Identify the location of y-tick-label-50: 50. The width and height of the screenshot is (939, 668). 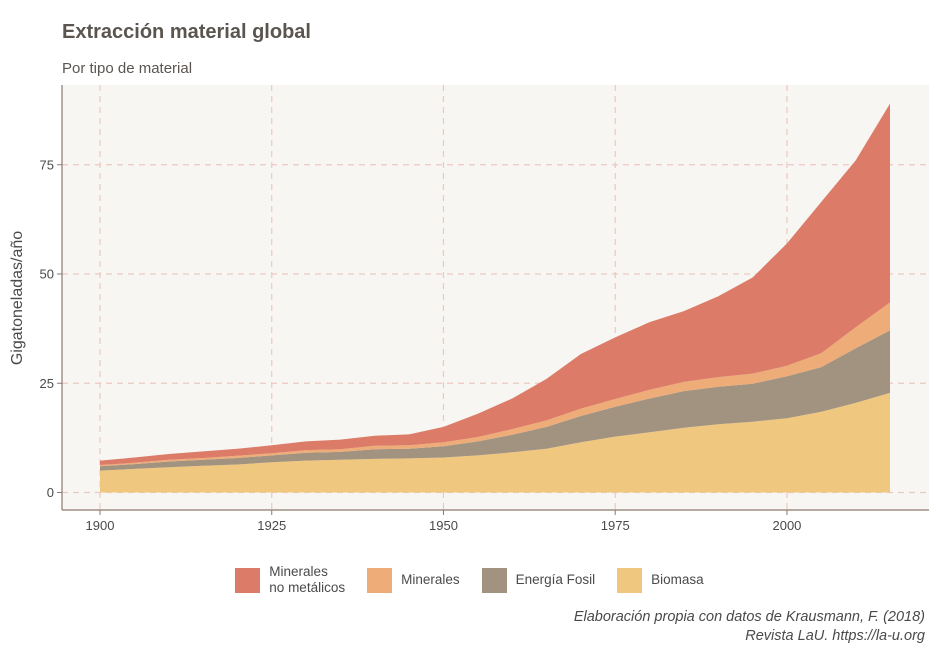
(47, 274).